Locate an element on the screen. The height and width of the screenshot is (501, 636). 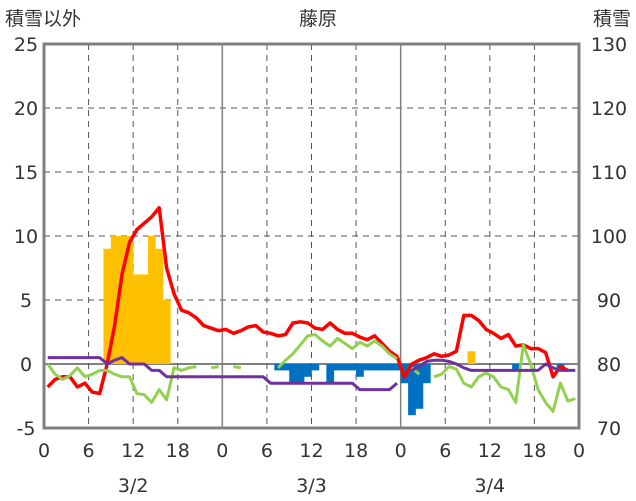
right-tick-label: 100 is located at coordinates (609, 237).